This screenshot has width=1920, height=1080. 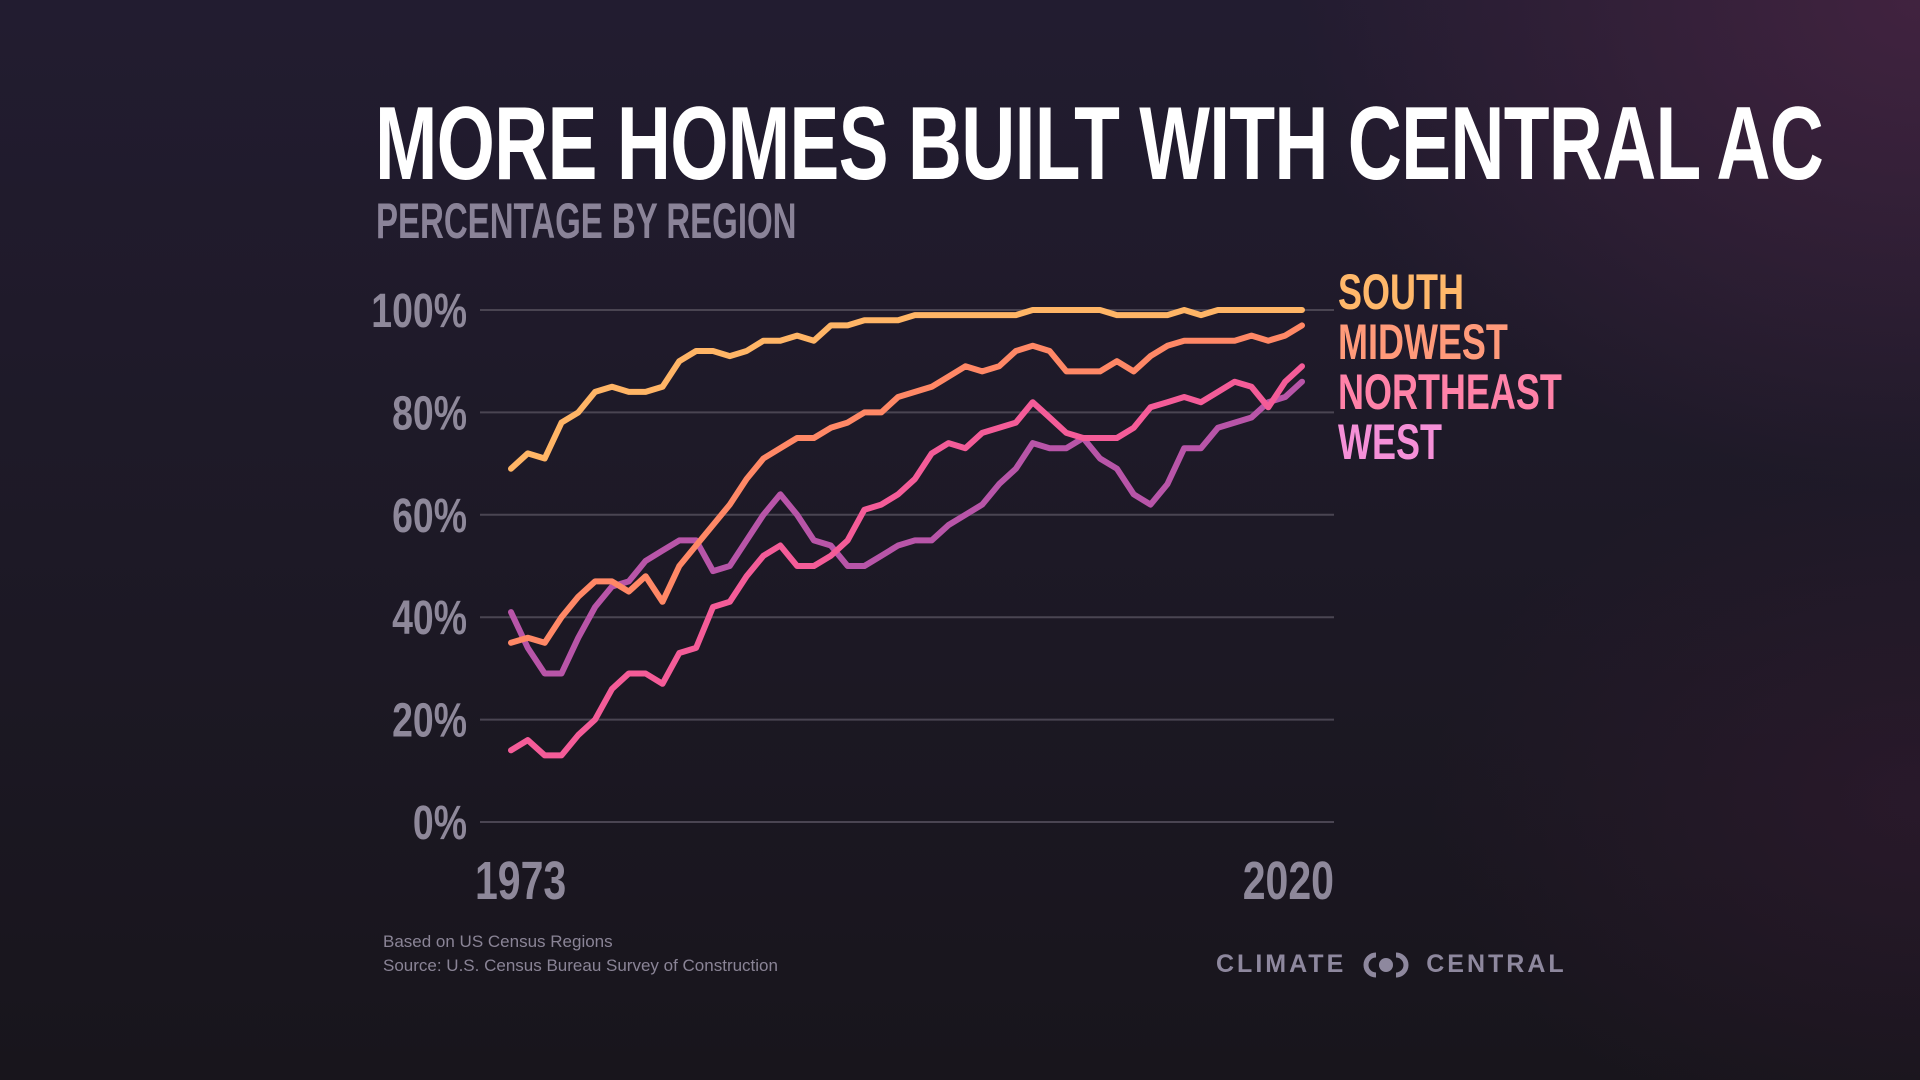 What do you see at coordinates (419, 568) in the screenshot?
I see `y-axis-ticks: 0% 20% 40% 60% 80% 100%` at bounding box center [419, 568].